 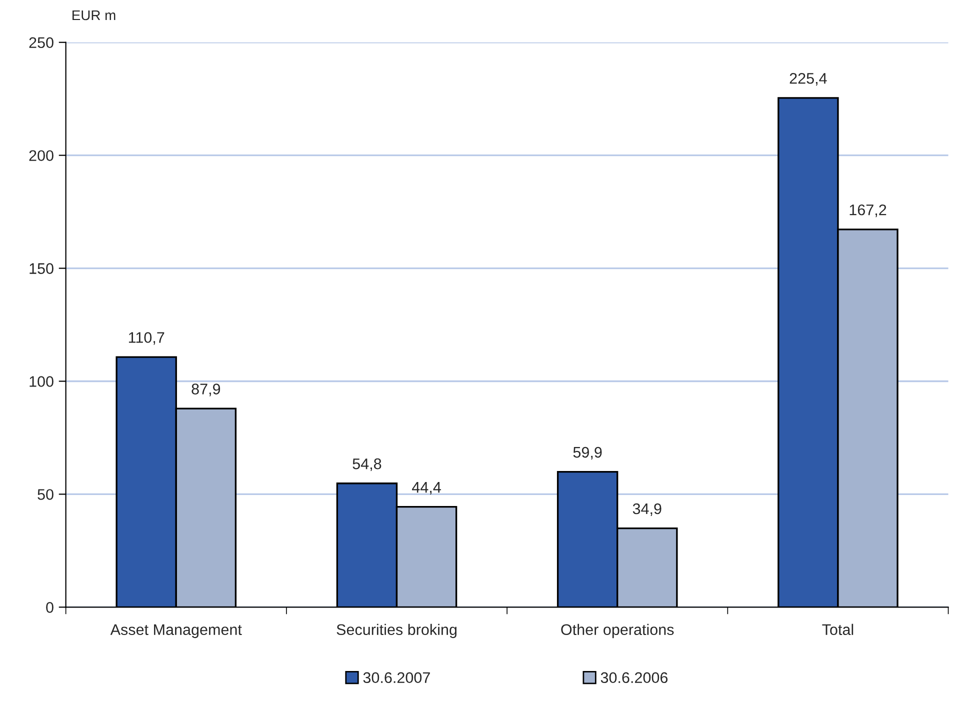 What do you see at coordinates (647, 509) in the screenshot?
I see `data-label: 34,9` at bounding box center [647, 509].